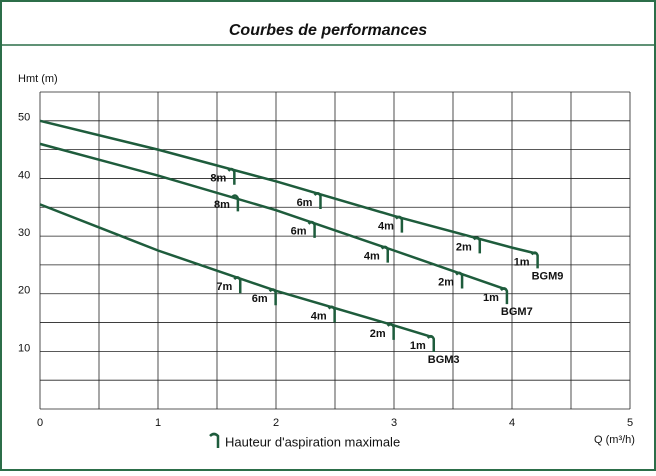  What do you see at coordinates (312, 441) in the screenshot?
I see `legend-label: Hauteur d'aspiration maximale` at bounding box center [312, 441].